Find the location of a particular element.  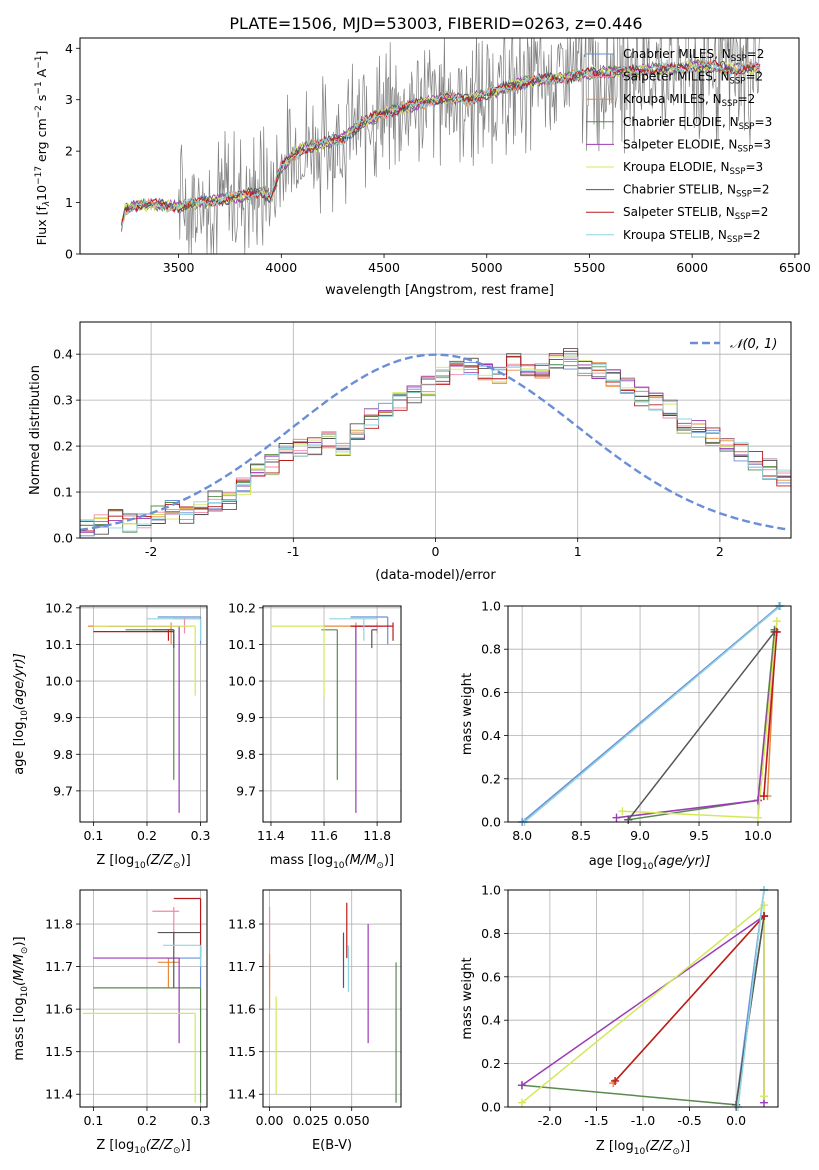

x-tick-label: 0.3 is located at coordinates (201, 835).